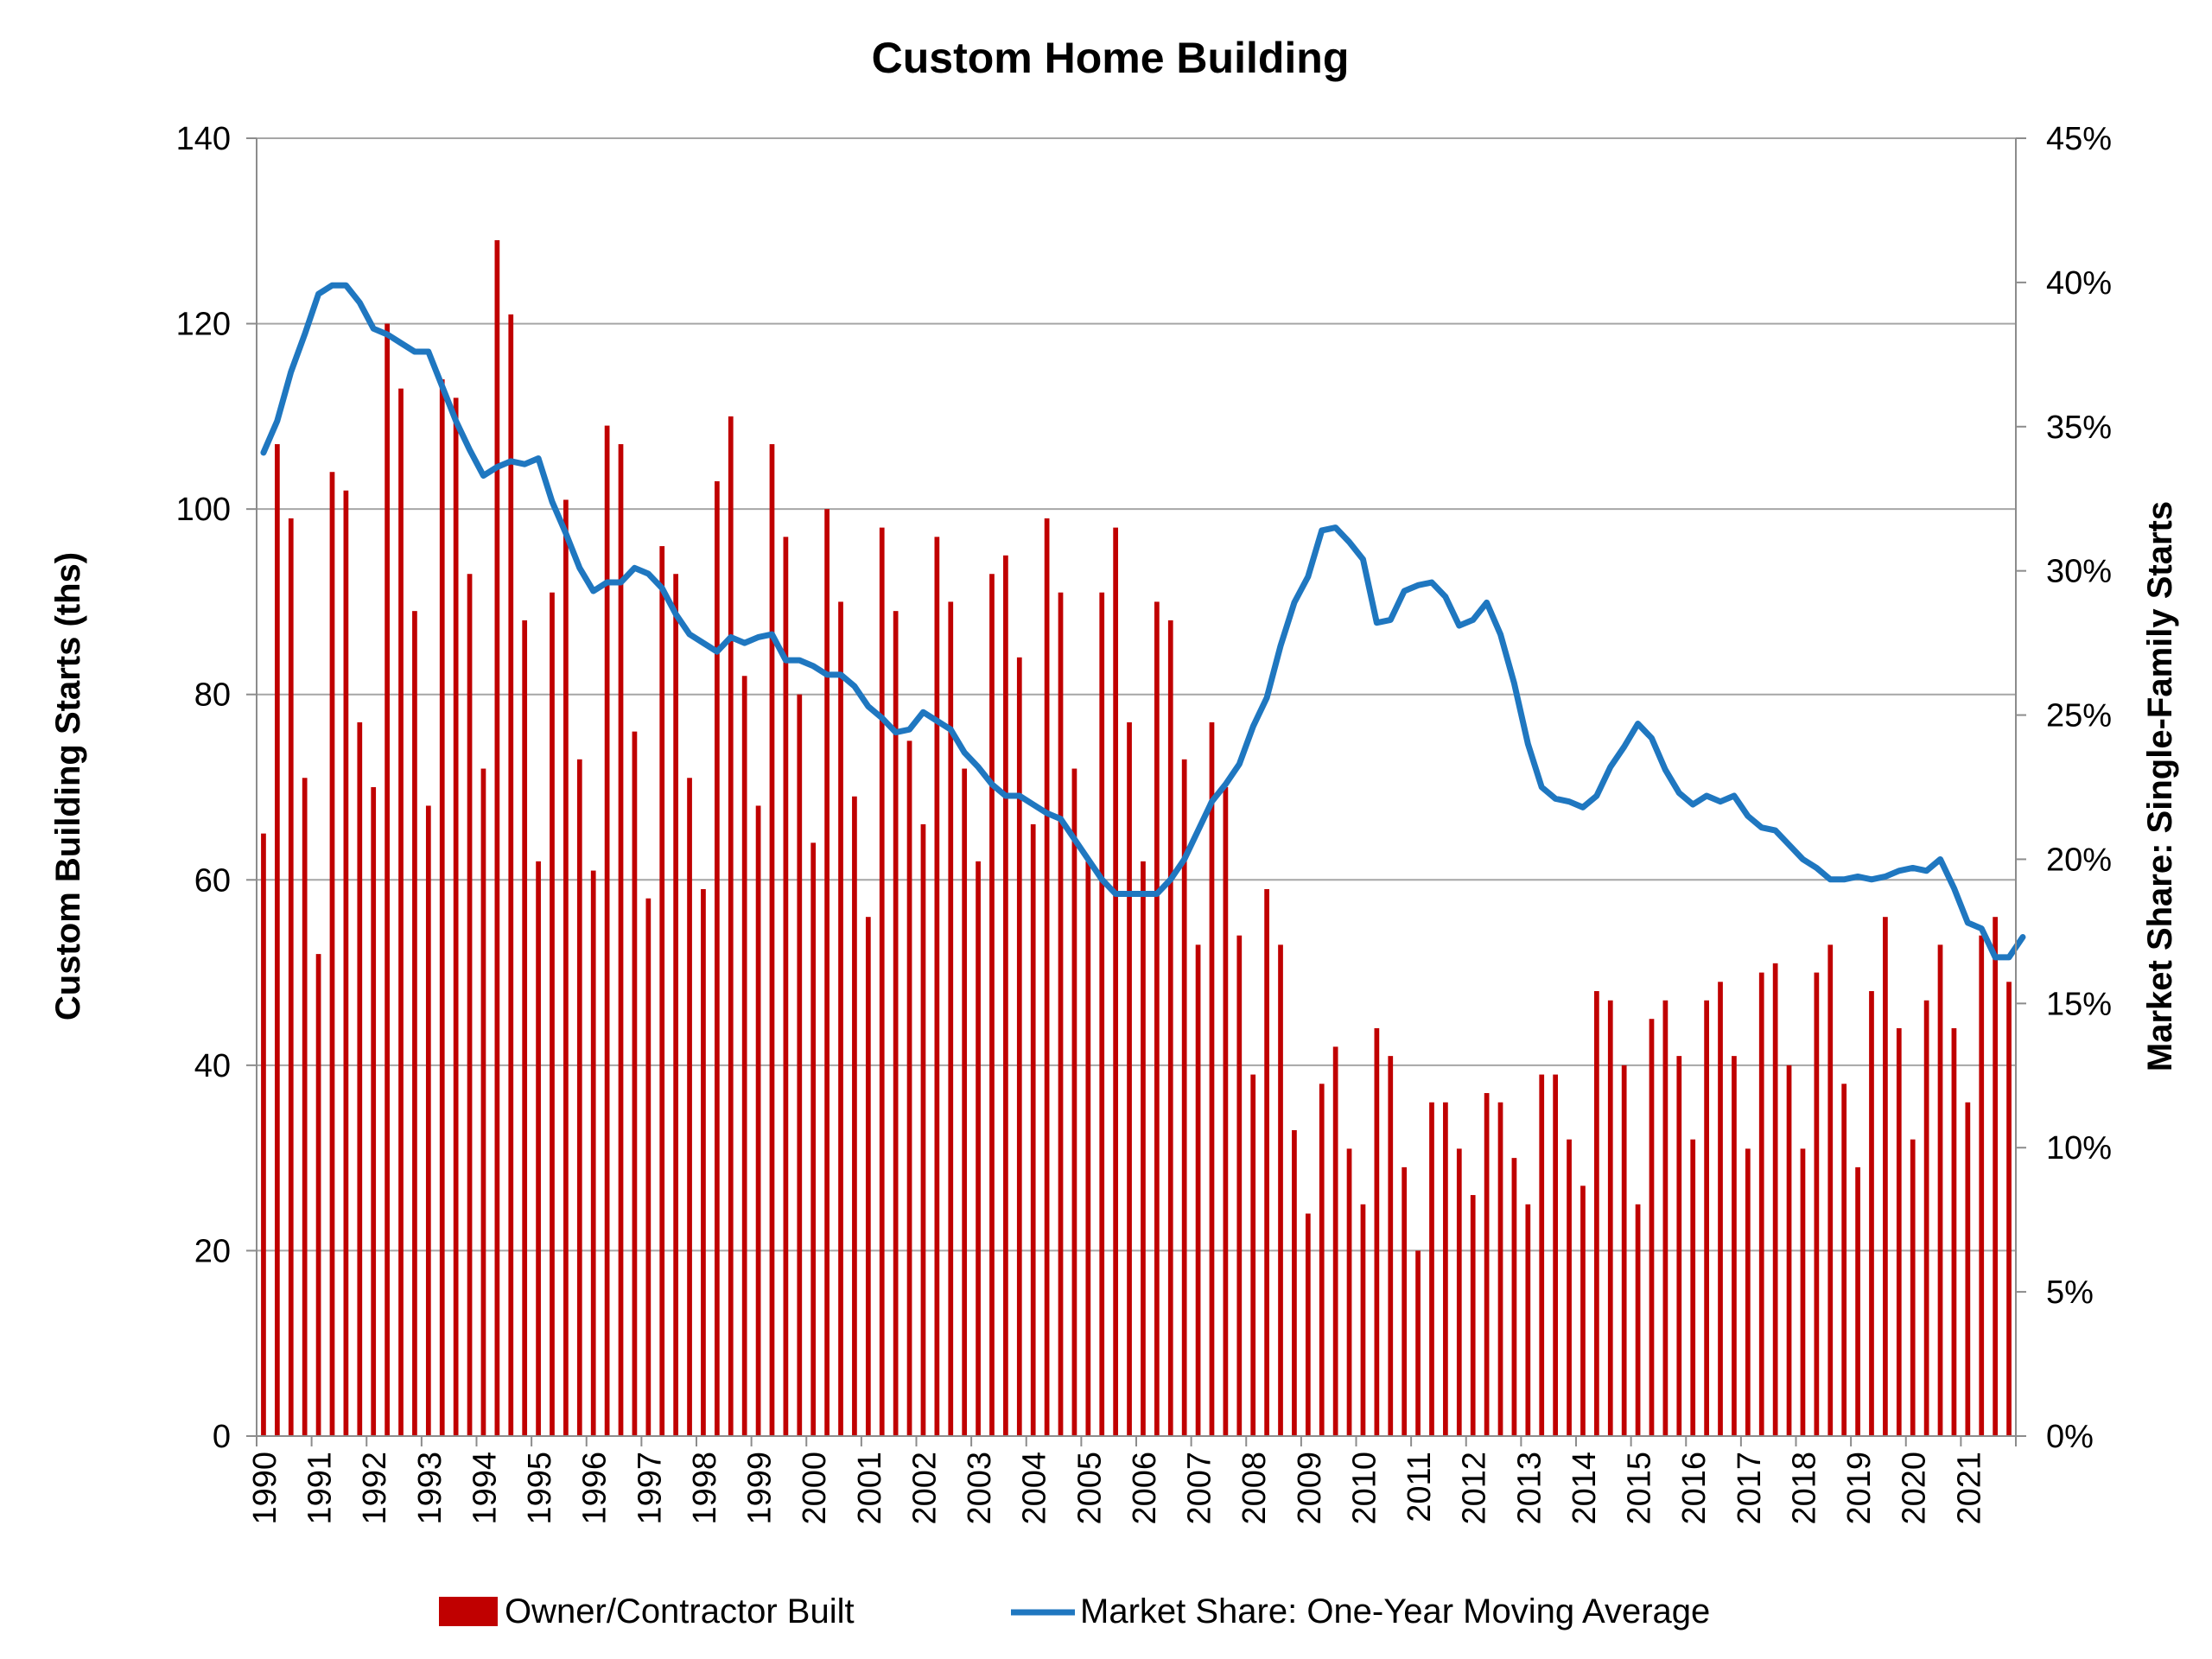 The height and width of the screenshot is (1659, 2212). I want to click on right-tick-label: 40%, so click(2079, 283).